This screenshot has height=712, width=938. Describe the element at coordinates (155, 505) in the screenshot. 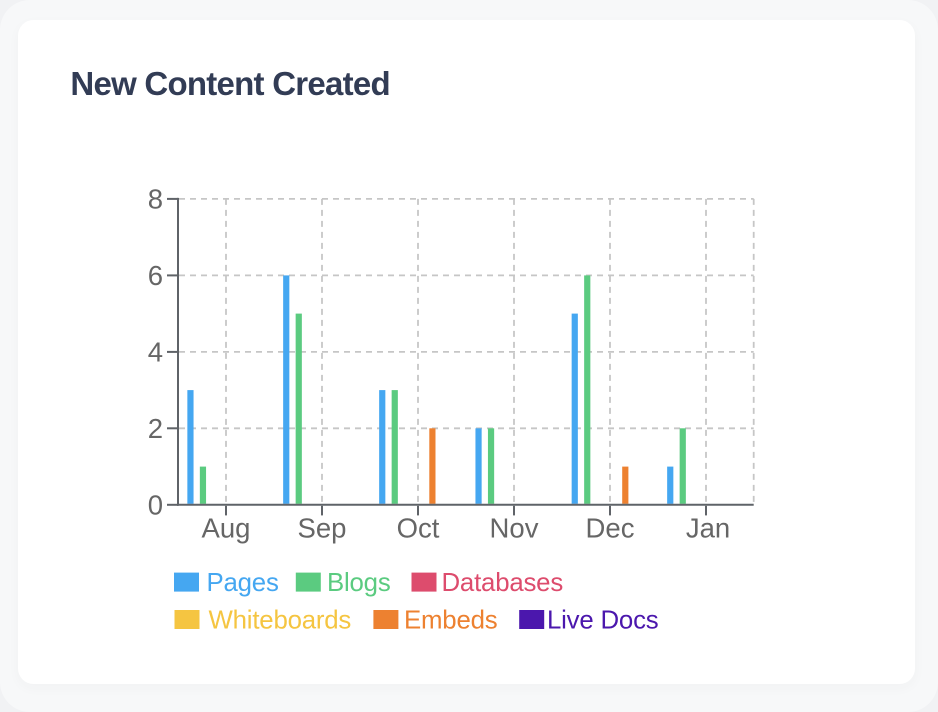

I see `svg-text: 0` at that location.